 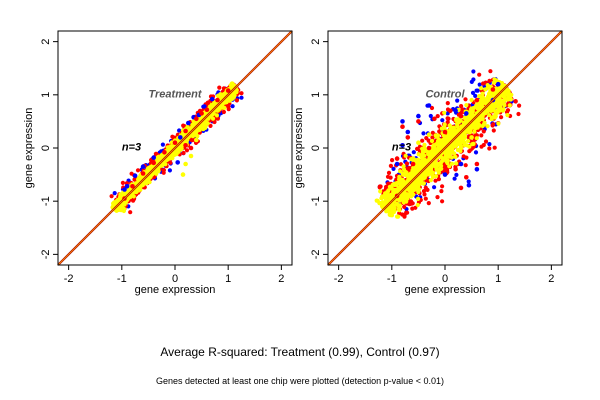 I want to click on control-x-tick-label: -1, so click(x=392, y=279).